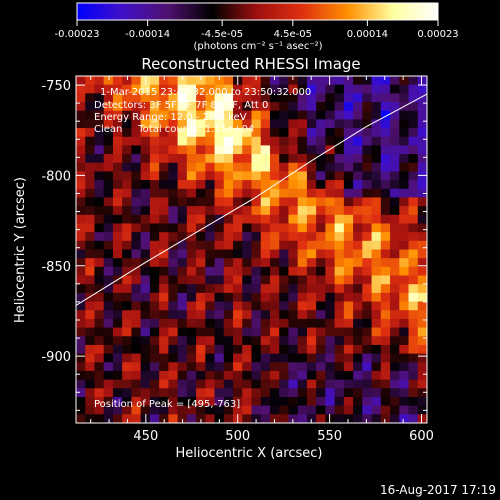  What do you see at coordinates (56, 86) in the screenshot?
I see `y-tick-label: -750` at bounding box center [56, 86].